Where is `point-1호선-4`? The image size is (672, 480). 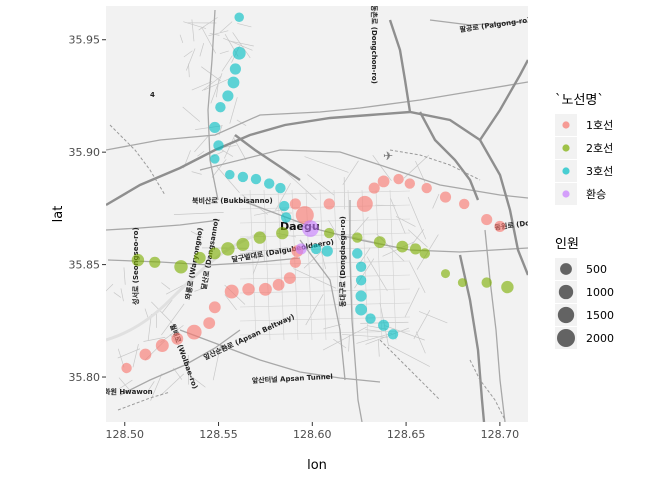
point-1호선-4 is located at coordinates (194, 332).